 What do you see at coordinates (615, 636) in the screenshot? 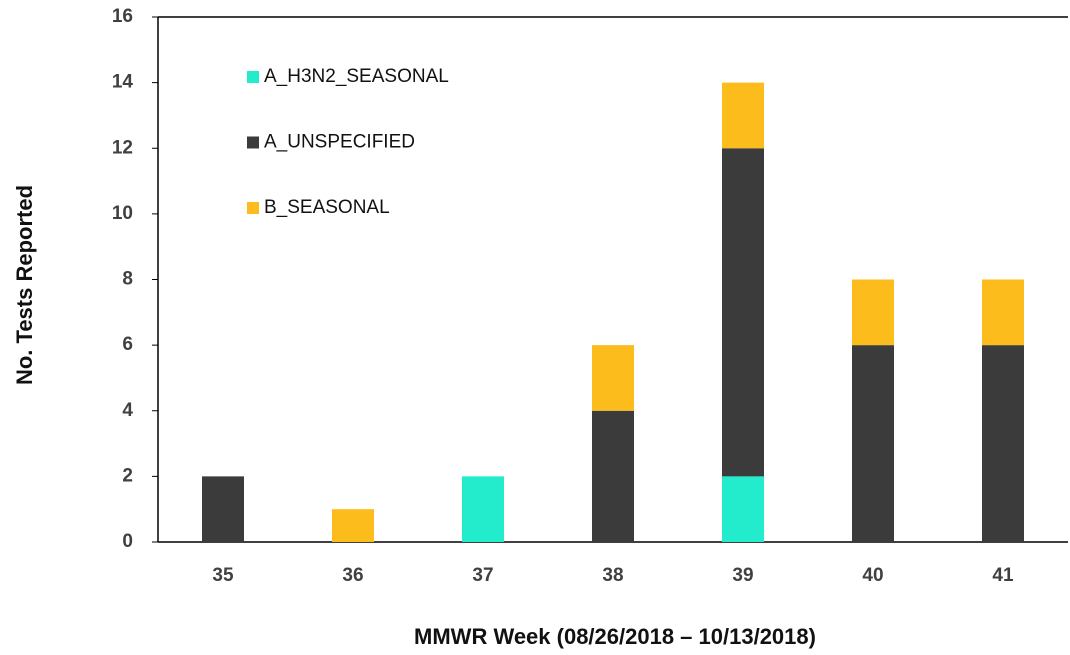
I see `x-axis-title: MMWR Week (08/26/2018 – 10/13/2018)` at bounding box center [615, 636].